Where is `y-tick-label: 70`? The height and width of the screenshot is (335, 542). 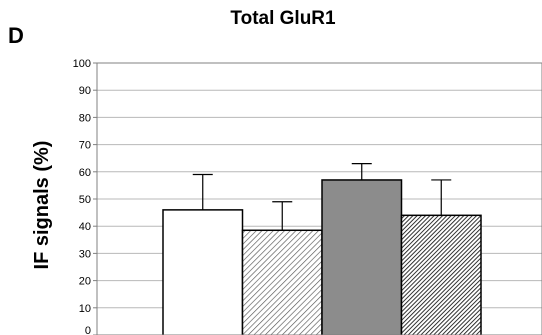
y-tick-label: 70 is located at coordinates (85, 146).